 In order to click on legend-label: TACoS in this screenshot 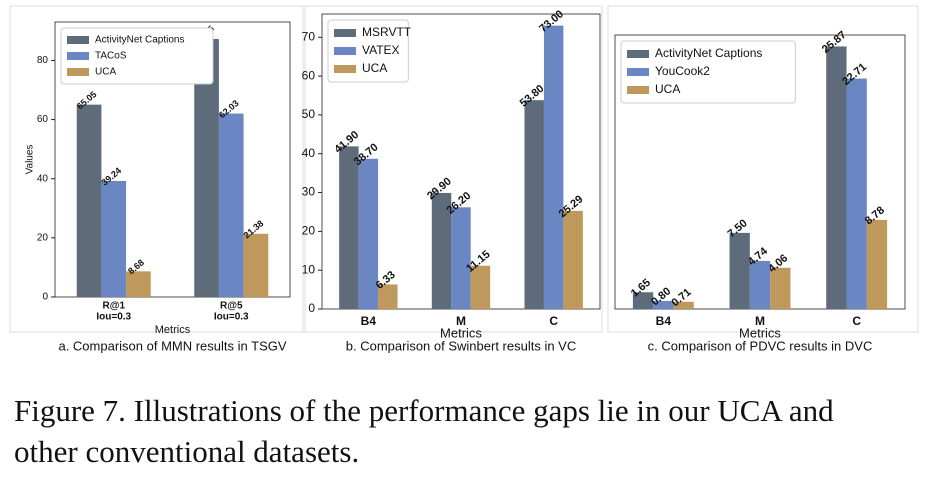, I will do `click(111, 56)`.